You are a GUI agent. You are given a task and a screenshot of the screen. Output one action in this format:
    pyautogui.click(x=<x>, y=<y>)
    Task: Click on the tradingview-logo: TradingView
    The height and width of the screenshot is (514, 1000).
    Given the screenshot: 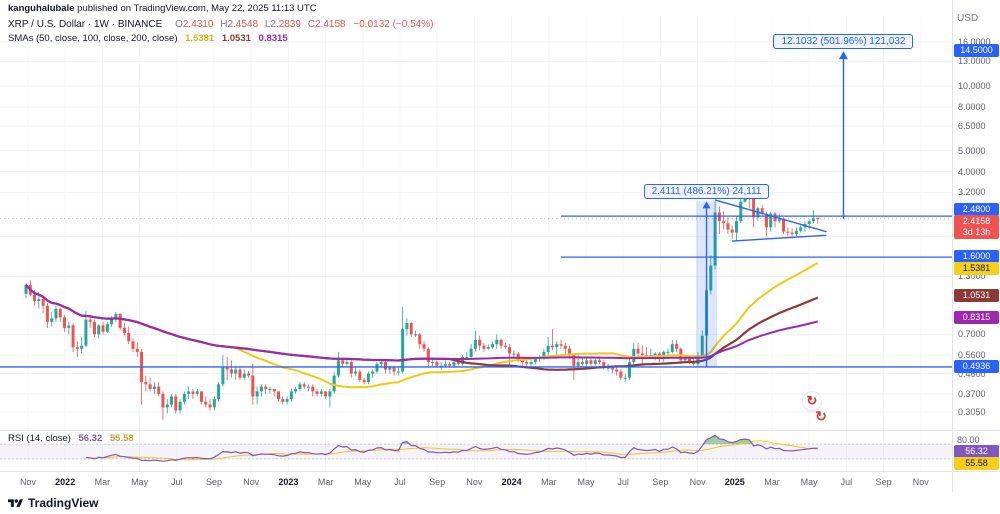 What is the action you would take?
    pyautogui.click(x=53, y=503)
    